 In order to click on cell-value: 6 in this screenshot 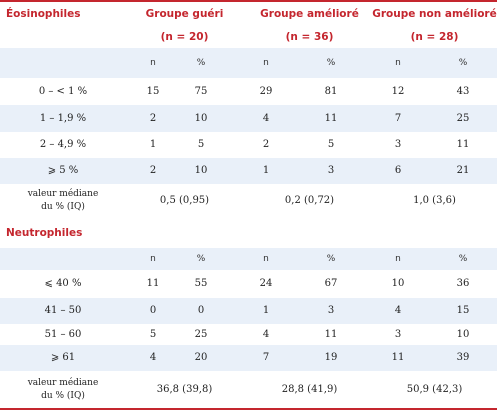, I will do `click(398, 170)`.